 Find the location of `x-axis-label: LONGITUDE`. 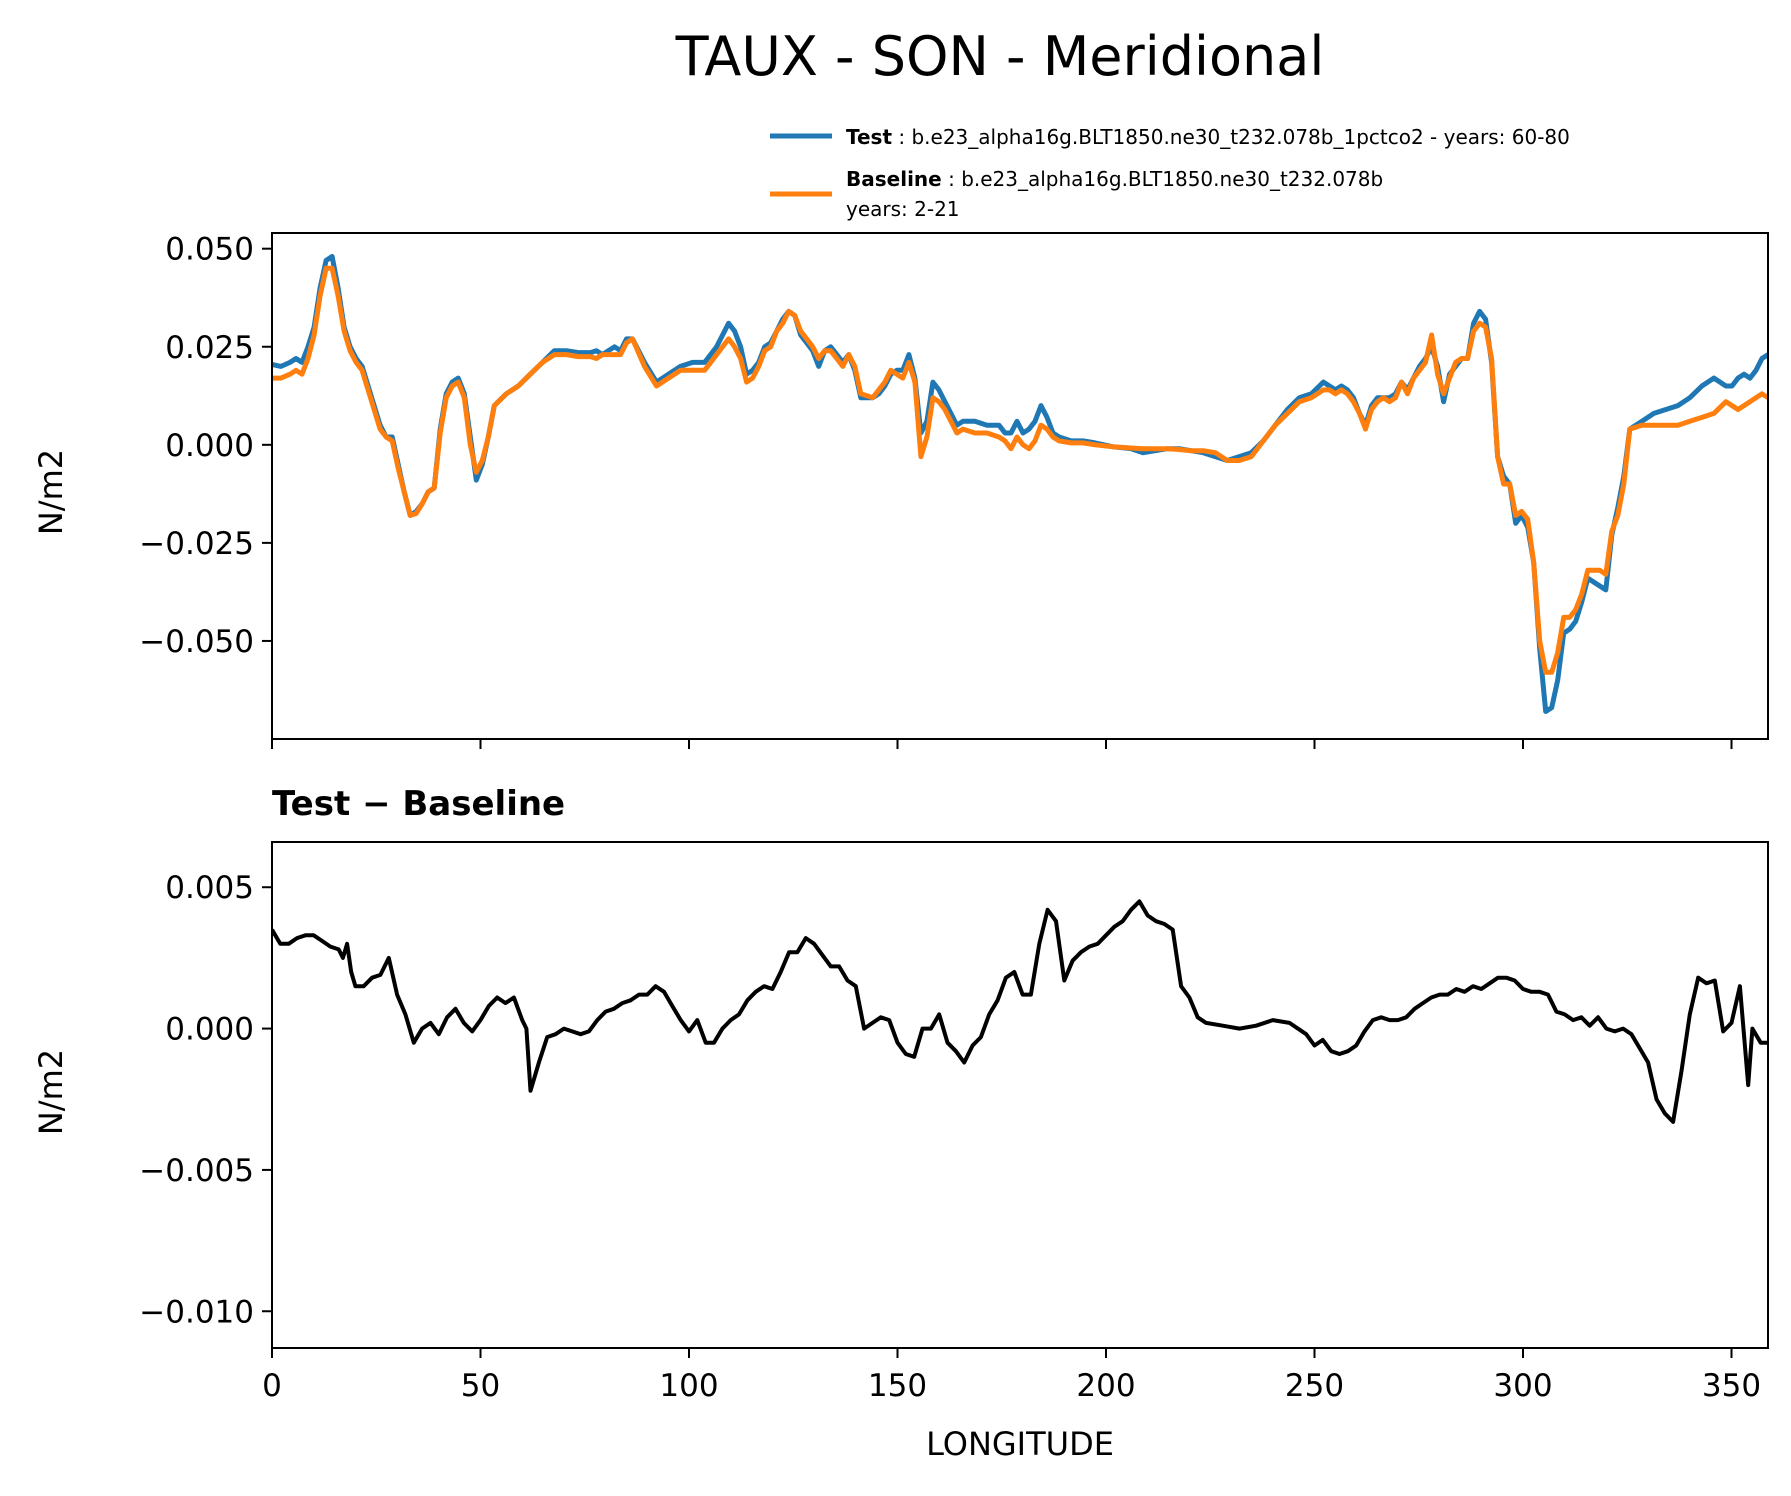

x-axis-label: LONGITUDE is located at coordinates (1020, 1444).